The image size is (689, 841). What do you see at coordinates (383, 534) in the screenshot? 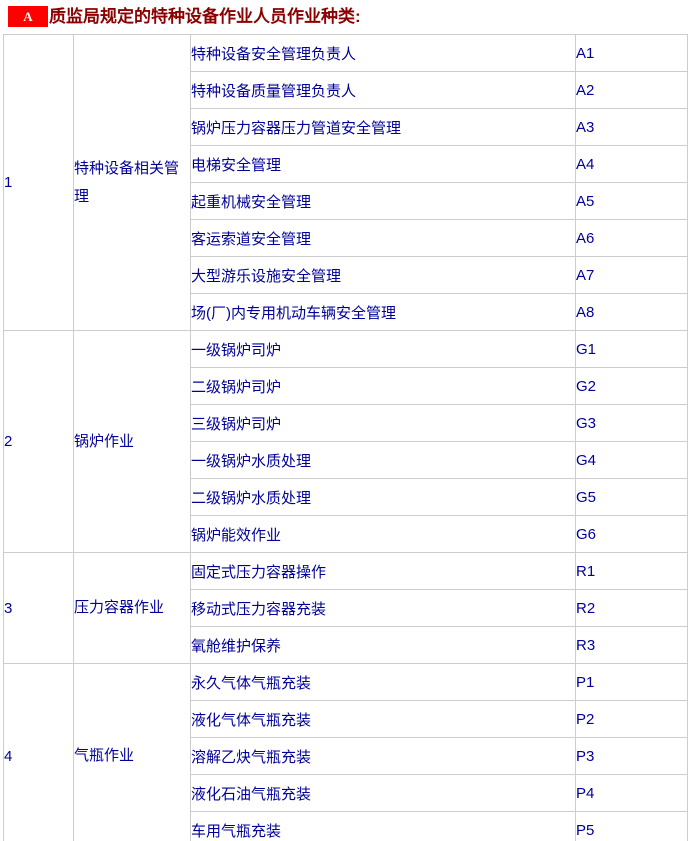
I see `job-title-cell: 锅炉能效作业` at bounding box center [383, 534].